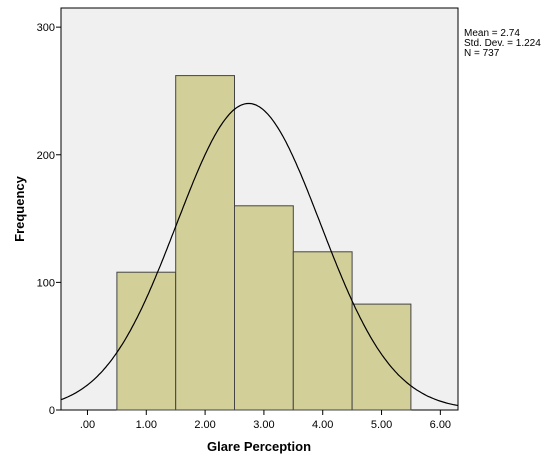 This screenshot has width=554, height=458. What do you see at coordinates (49, 219) in the screenshot?
I see `y-axis: 0 100 200 300` at bounding box center [49, 219].